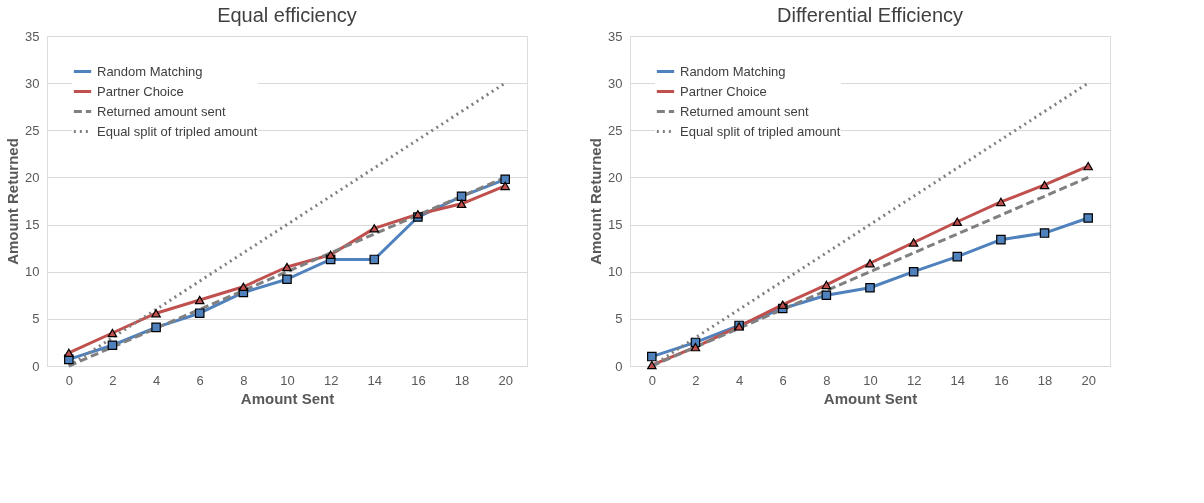 This screenshot has width=1204, height=503. I want to click on chart-title: Differential Efficiency, so click(870, 15).